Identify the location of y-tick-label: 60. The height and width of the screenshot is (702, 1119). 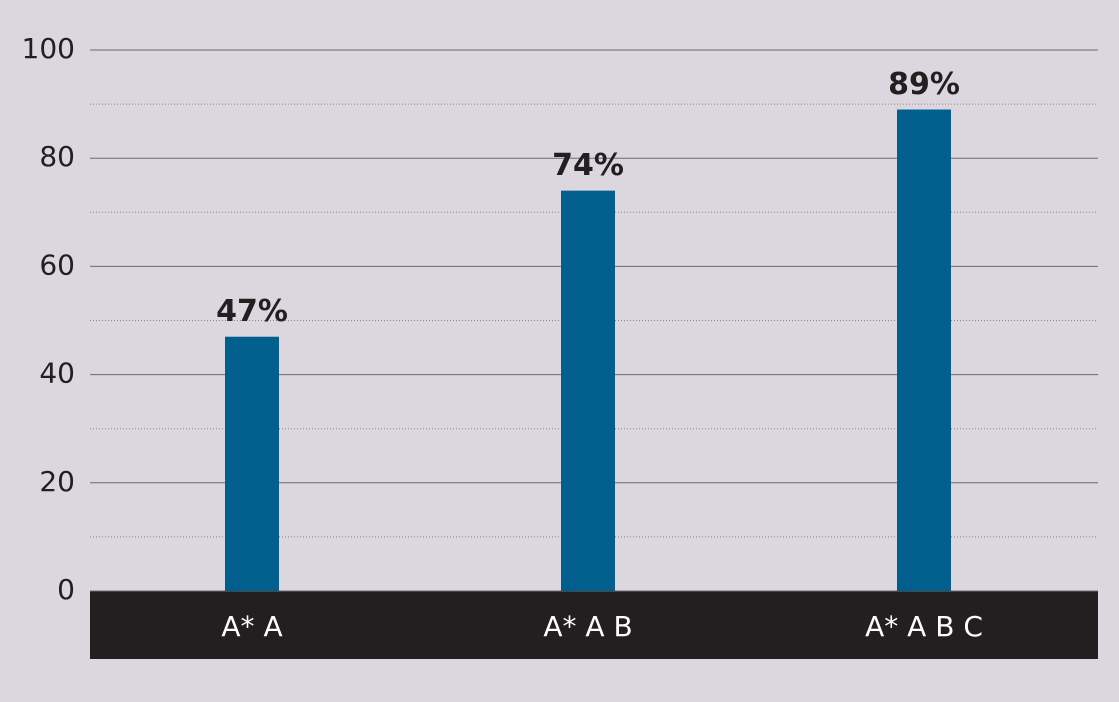
(57, 264).